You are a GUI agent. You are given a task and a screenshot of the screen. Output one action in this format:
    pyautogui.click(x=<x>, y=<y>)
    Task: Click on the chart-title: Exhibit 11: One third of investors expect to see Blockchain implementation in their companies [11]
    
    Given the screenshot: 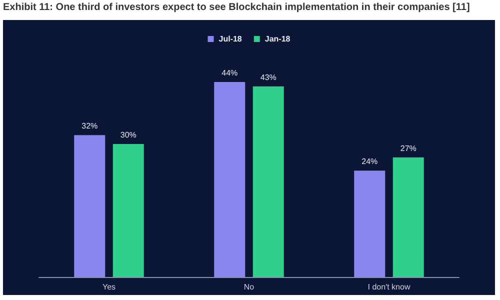 What is the action you would take?
    pyautogui.click(x=237, y=7)
    